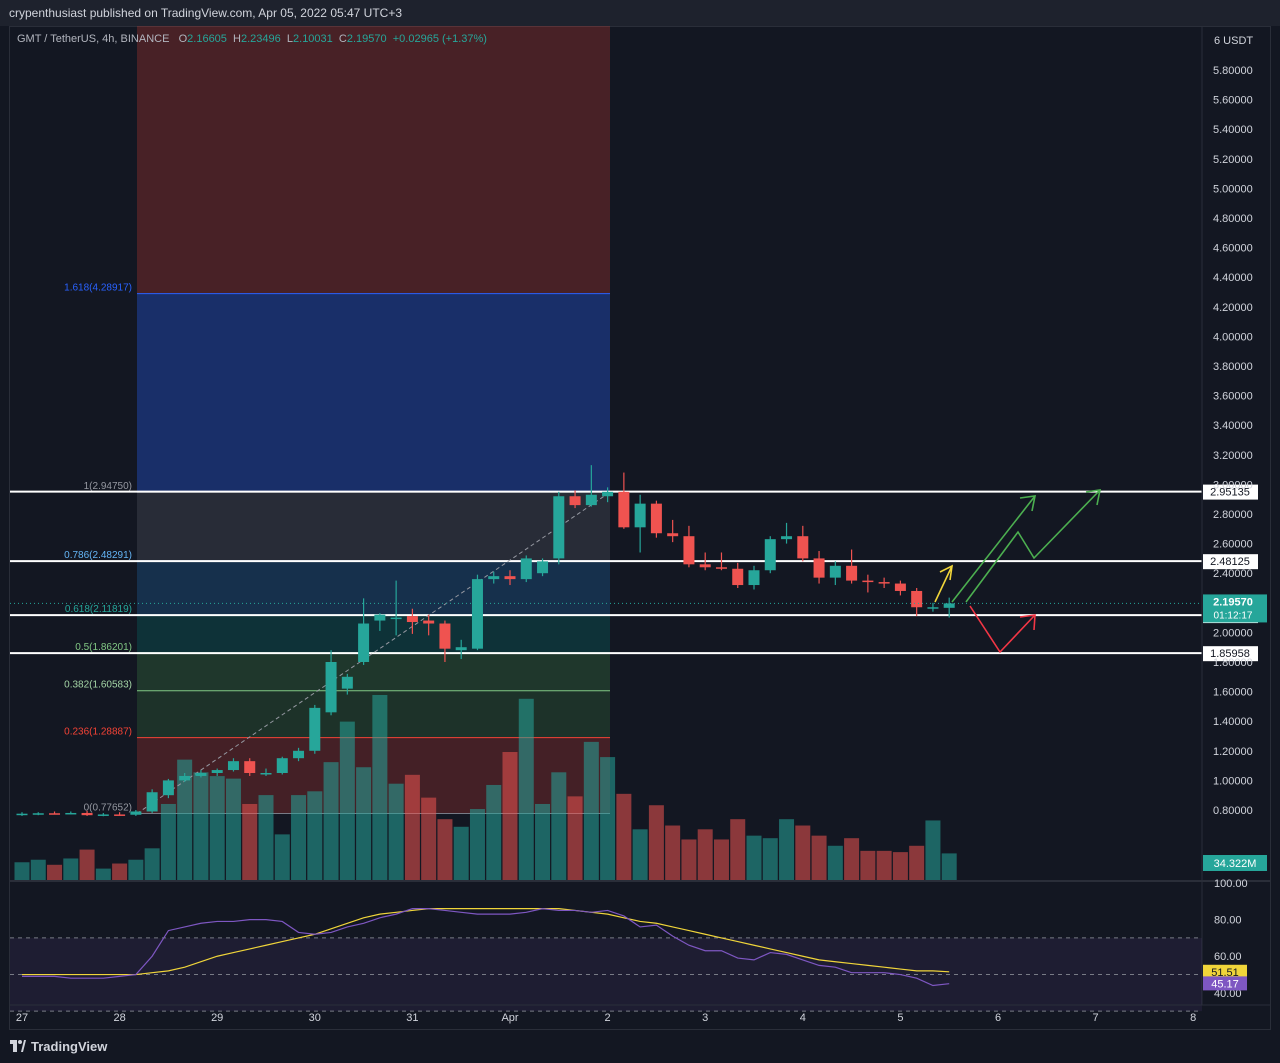 This screenshot has width=1280, height=1063. What do you see at coordinates (1228, 957) in the screenshot?
I see `rsi-tick-label: 60.00` at bounding box center [1228, 957].